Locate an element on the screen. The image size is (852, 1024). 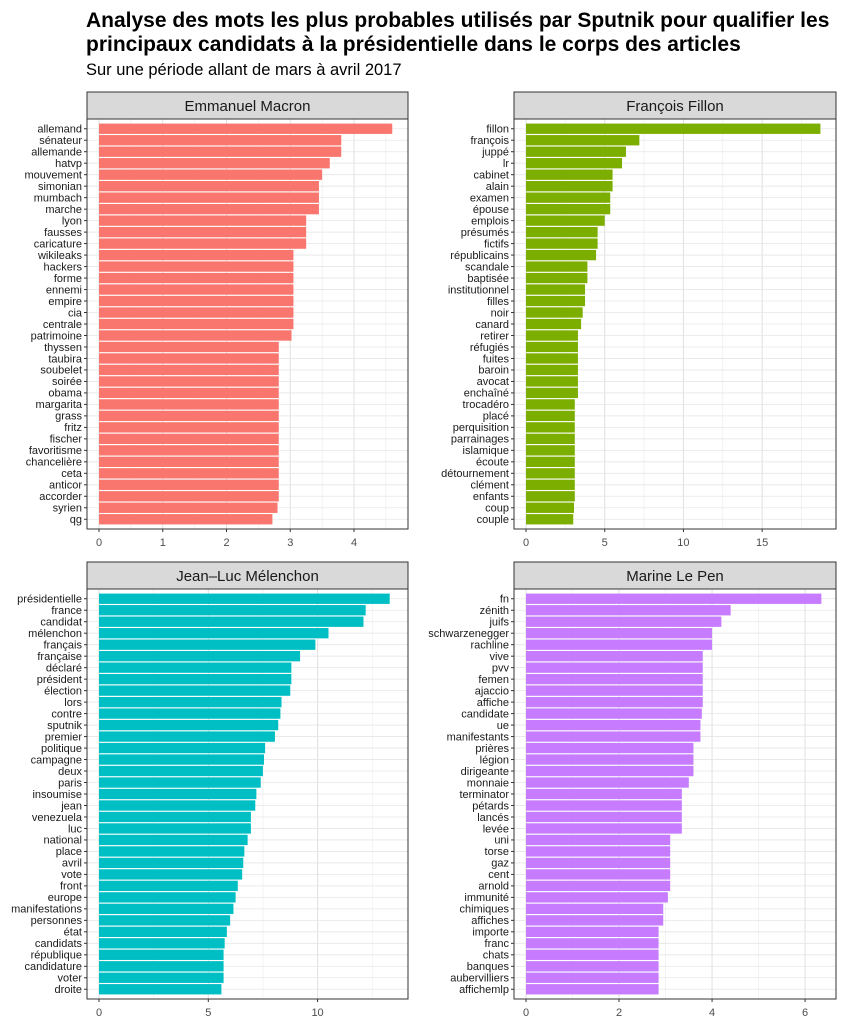
y-tick-label: lancés is located at coordinates (493, 818).